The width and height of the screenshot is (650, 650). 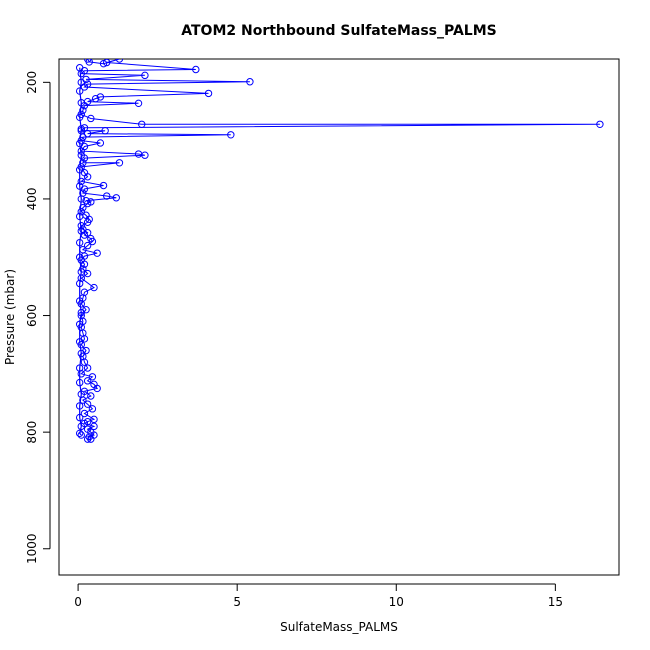 What do you see at coordinates (338, 31) in the screenshot?
I see `chart-title: ATOM2 Northbound SulfateMass_PALMS` at bounding box center [338, 31].